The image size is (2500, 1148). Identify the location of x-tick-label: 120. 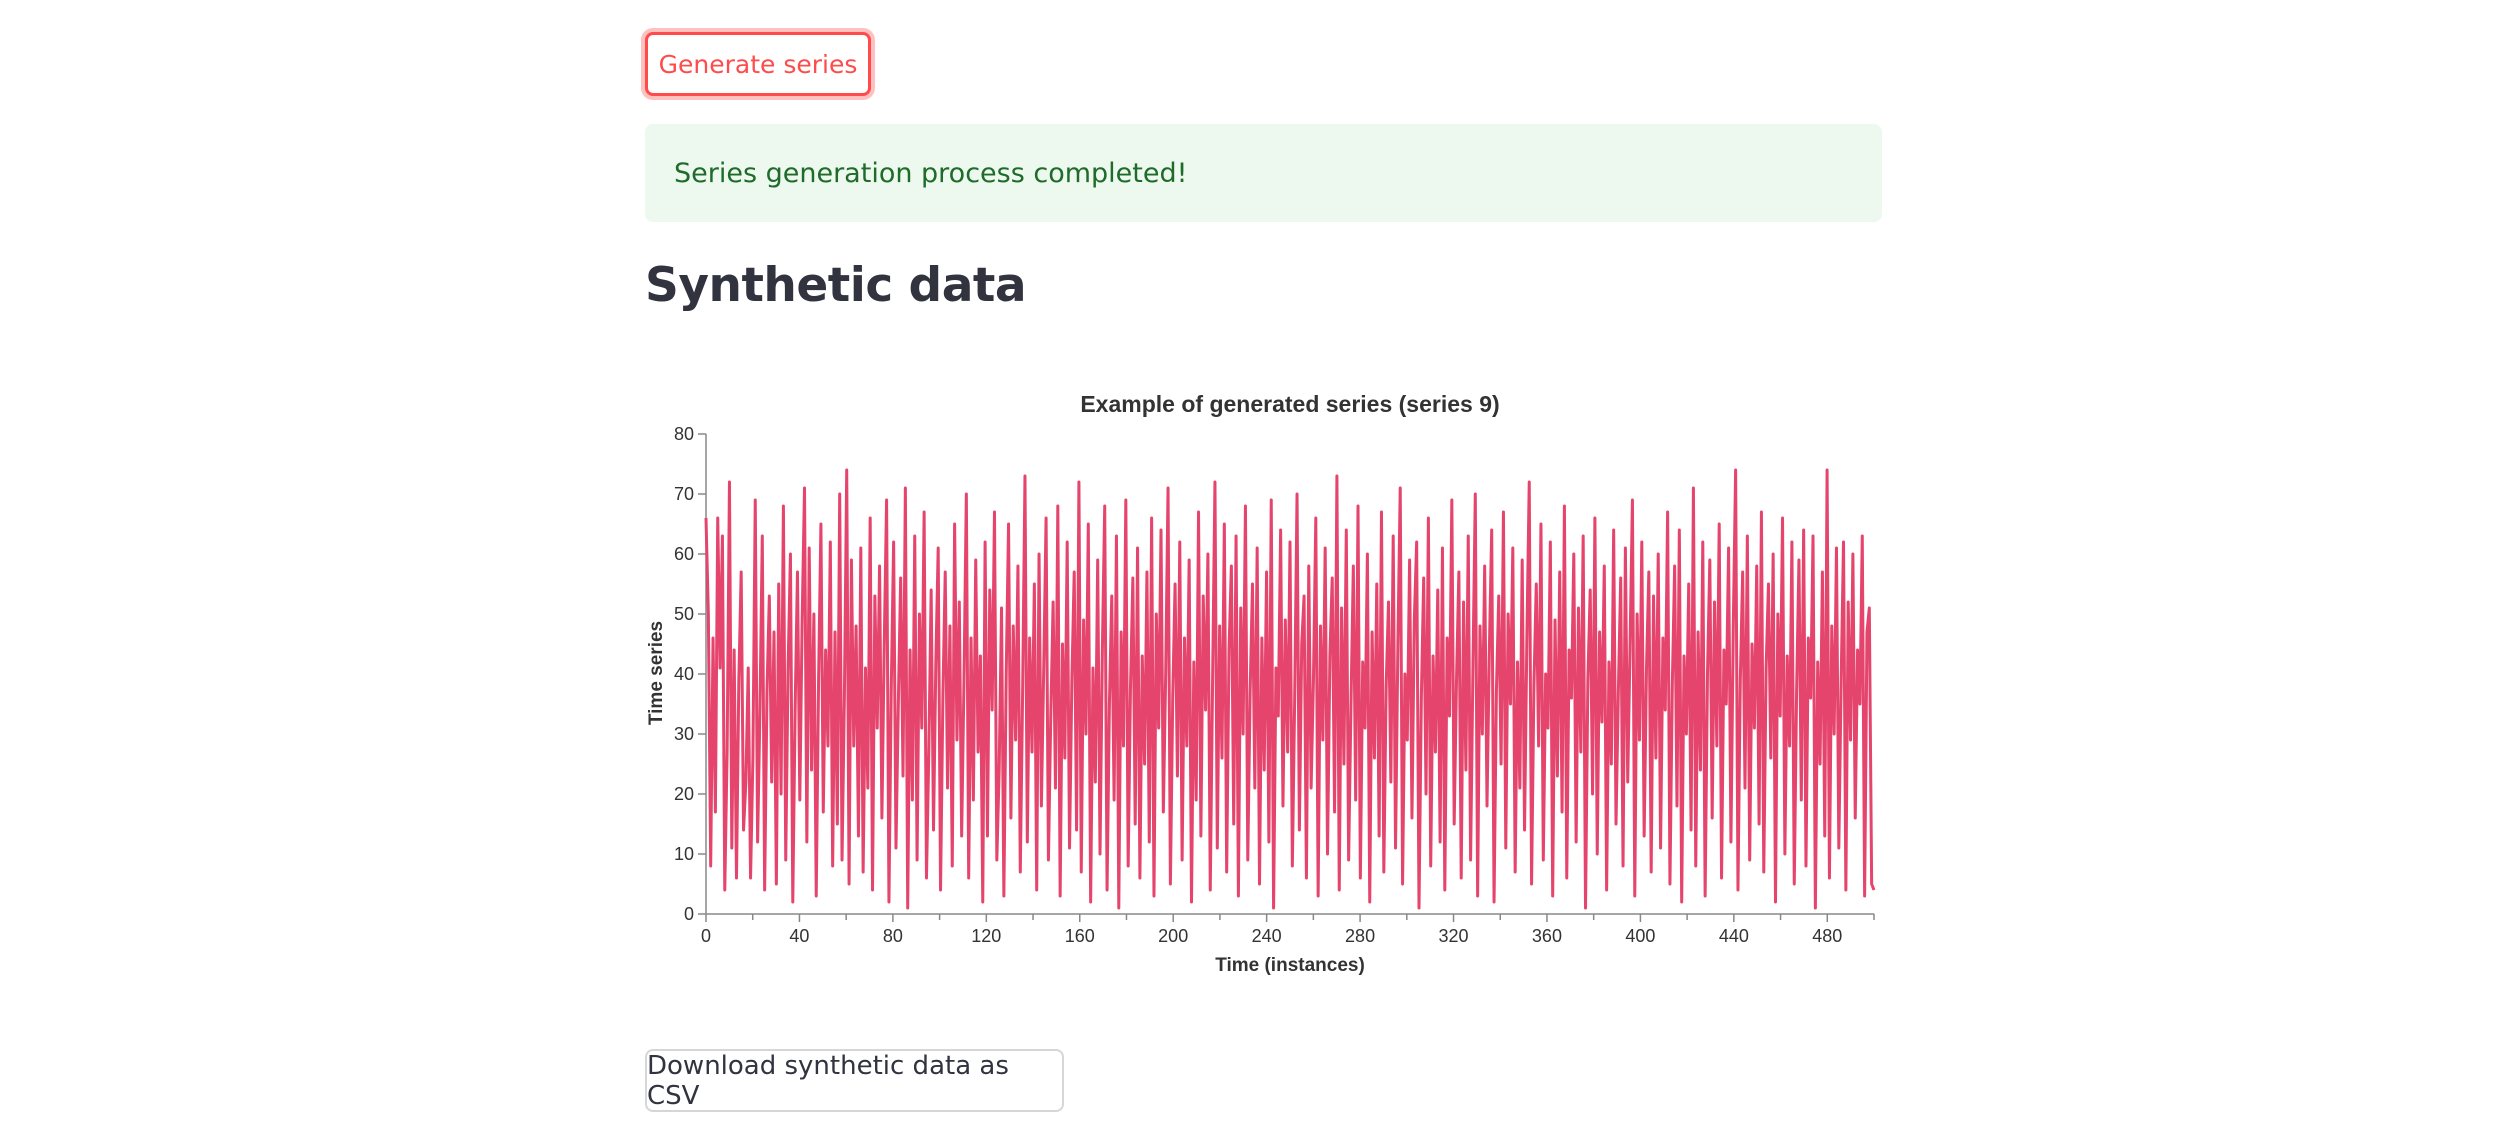
(986, 936).